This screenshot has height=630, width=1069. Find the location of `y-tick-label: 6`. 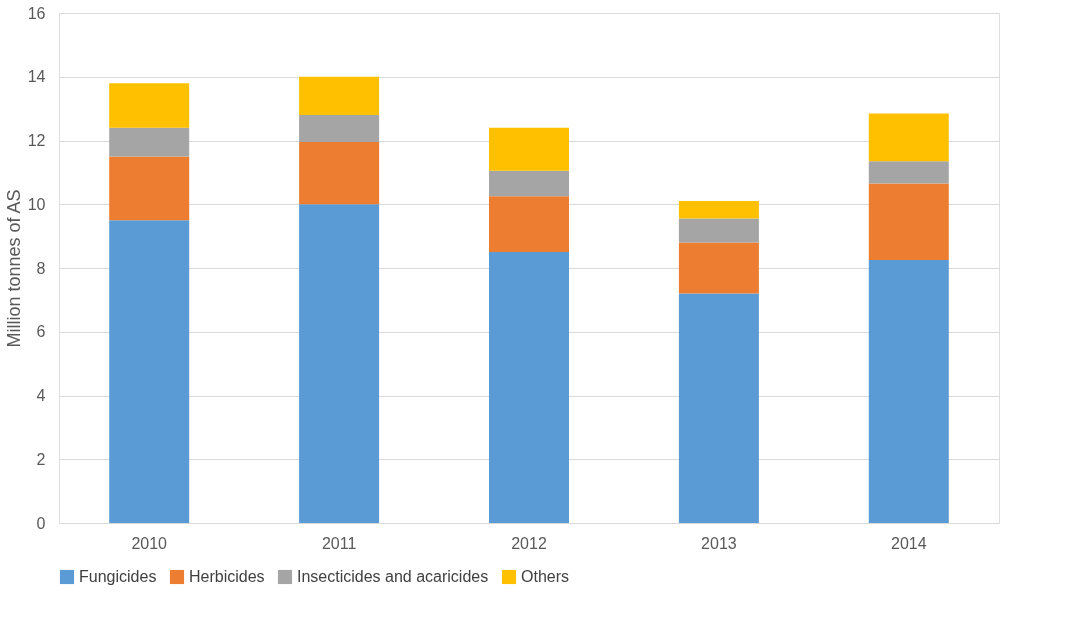

y-tick-label: 6 is located at coordinates (41, 332).